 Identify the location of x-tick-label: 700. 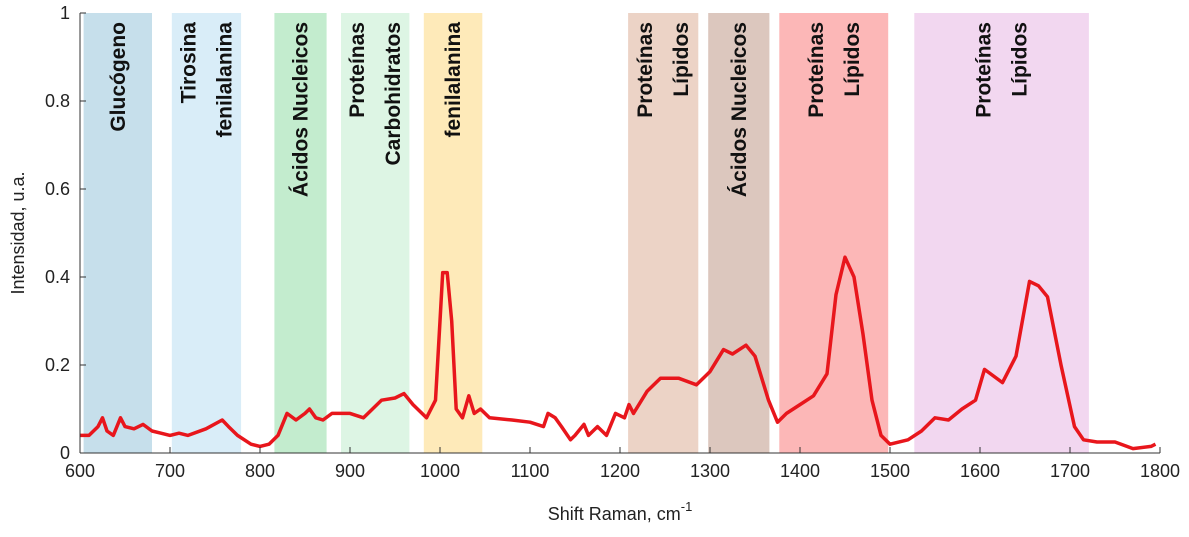
(170, 471).